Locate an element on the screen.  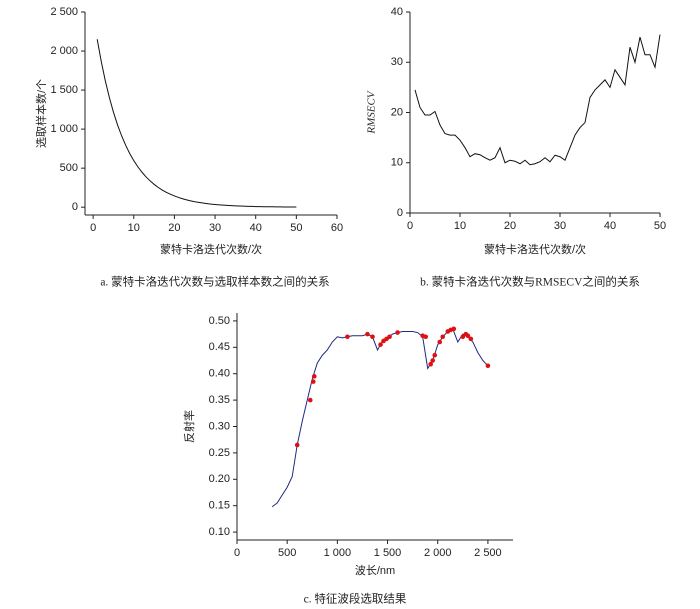
x-tick-label: 1 000 is located at coordinates (338, 553).